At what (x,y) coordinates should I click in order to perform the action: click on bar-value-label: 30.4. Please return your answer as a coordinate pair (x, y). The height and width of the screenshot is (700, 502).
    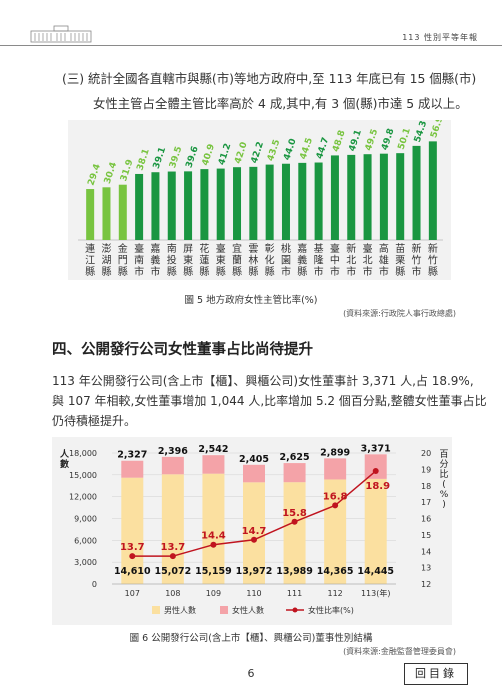
    Looking at the image, I should click on (111, 173).